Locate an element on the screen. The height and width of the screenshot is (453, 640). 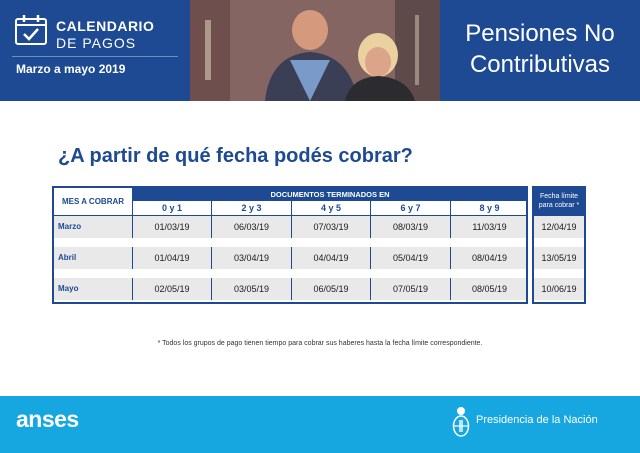
deadline-cell: 13/05/19 is located at coordinates (559, 258).